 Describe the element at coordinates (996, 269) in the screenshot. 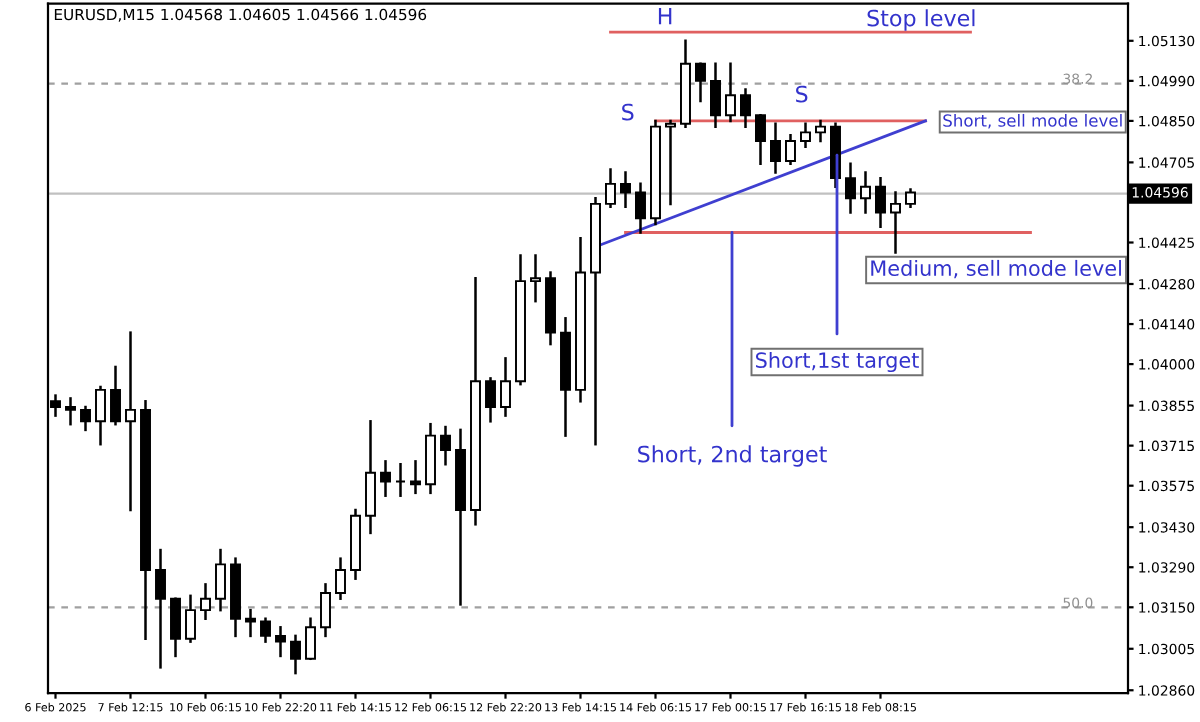

I see `annotation: Medium, sell mode level` at that location.